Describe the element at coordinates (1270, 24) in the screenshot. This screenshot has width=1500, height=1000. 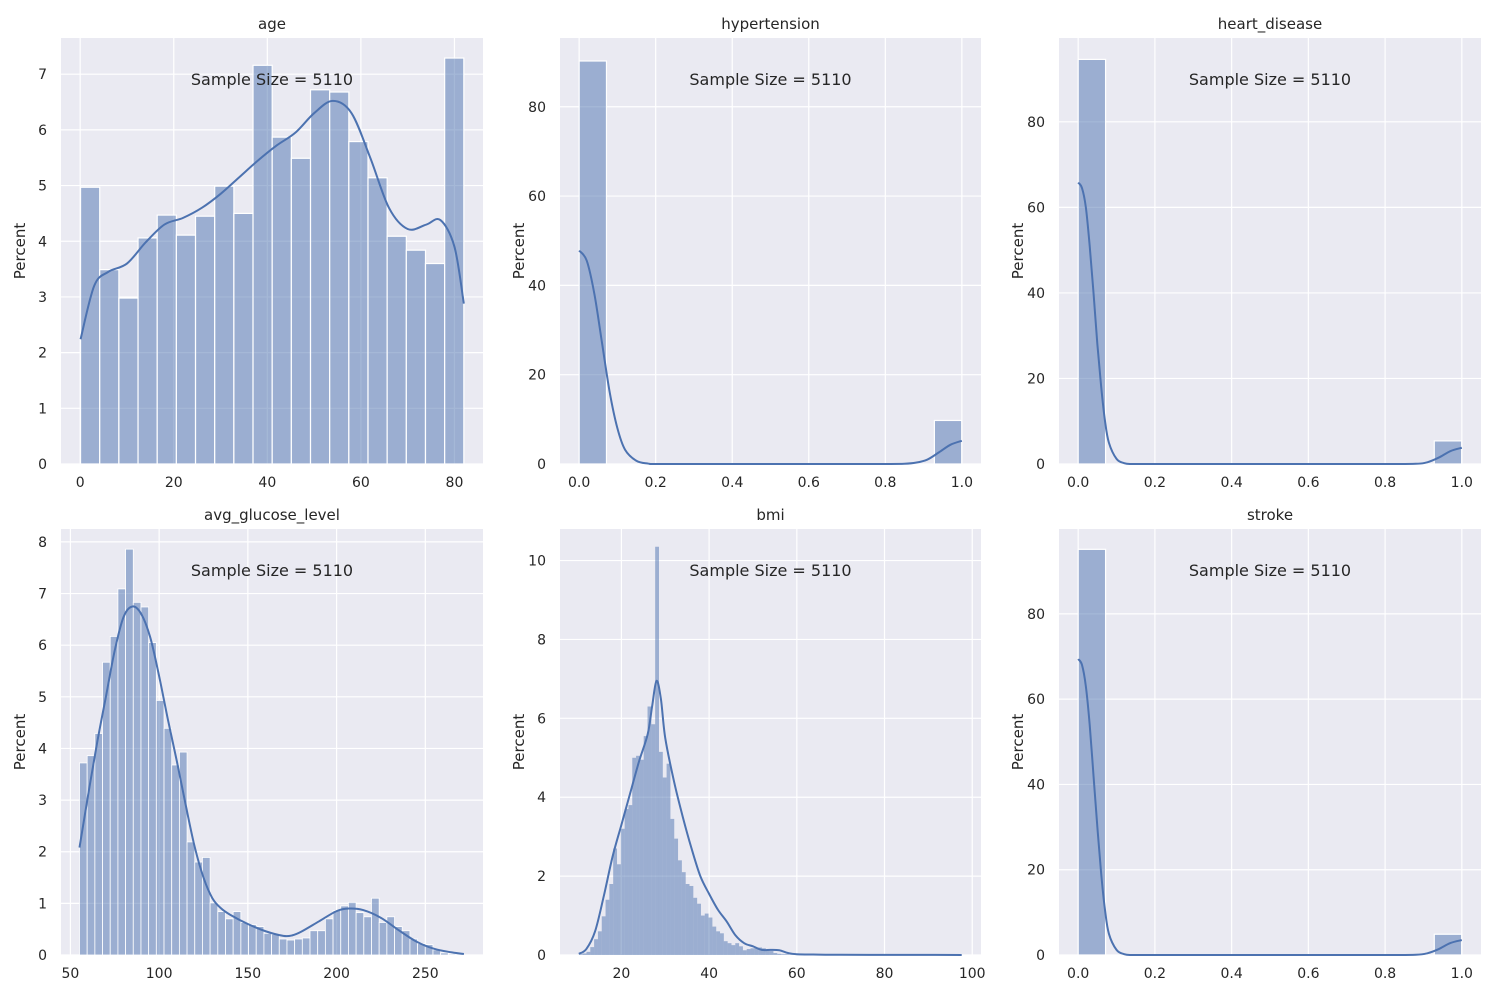
I see `subplot-title: heart_disease` at that location.